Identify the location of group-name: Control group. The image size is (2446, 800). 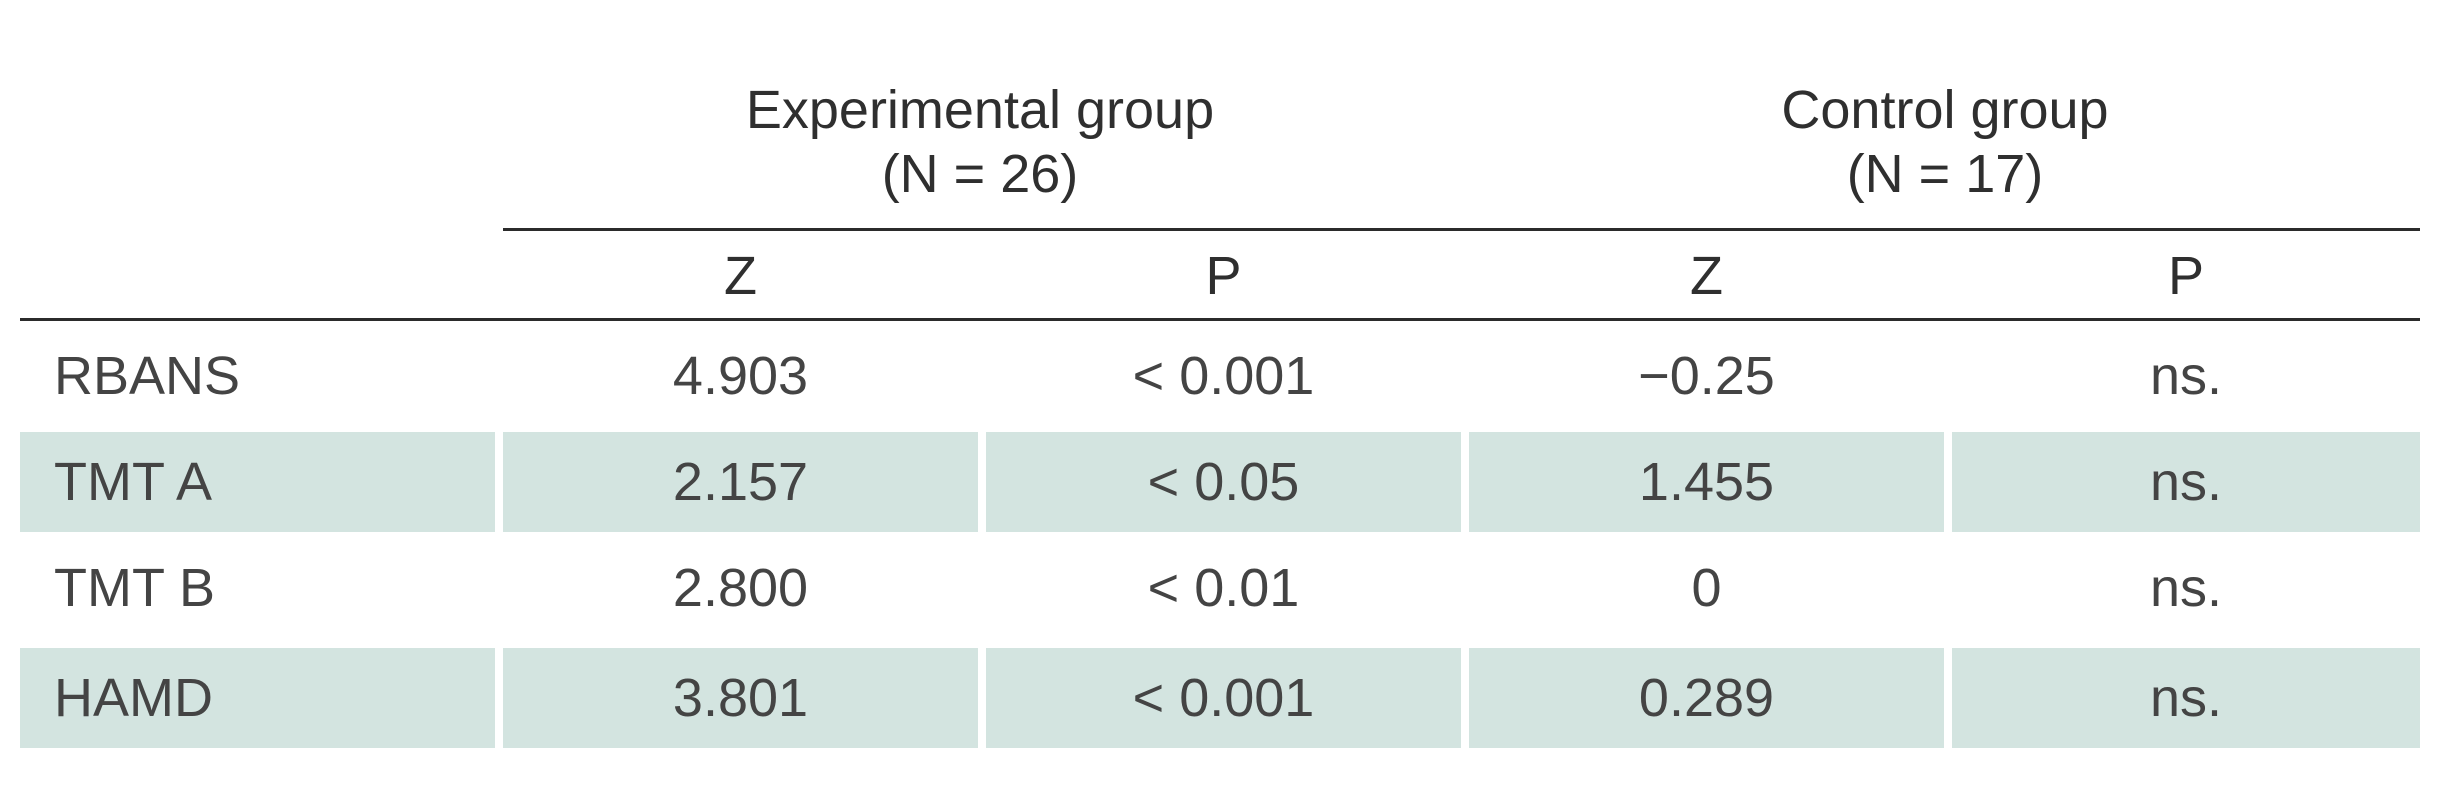
(1945, 110).